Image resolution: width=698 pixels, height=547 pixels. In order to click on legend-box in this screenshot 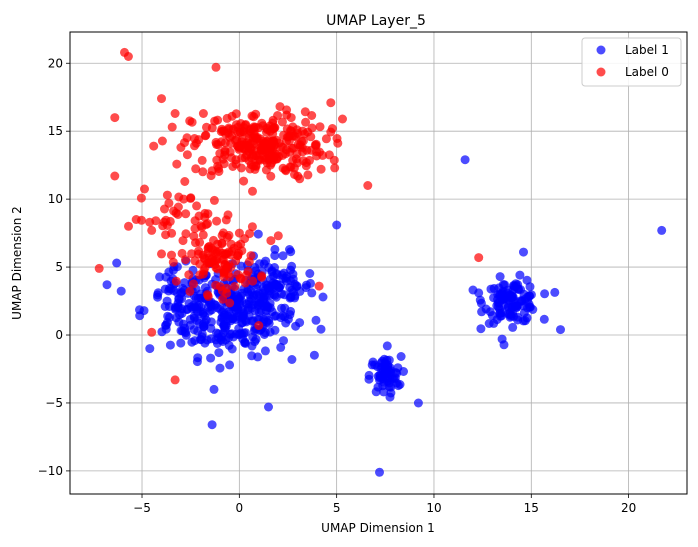, I will do `click(631, 62)`.